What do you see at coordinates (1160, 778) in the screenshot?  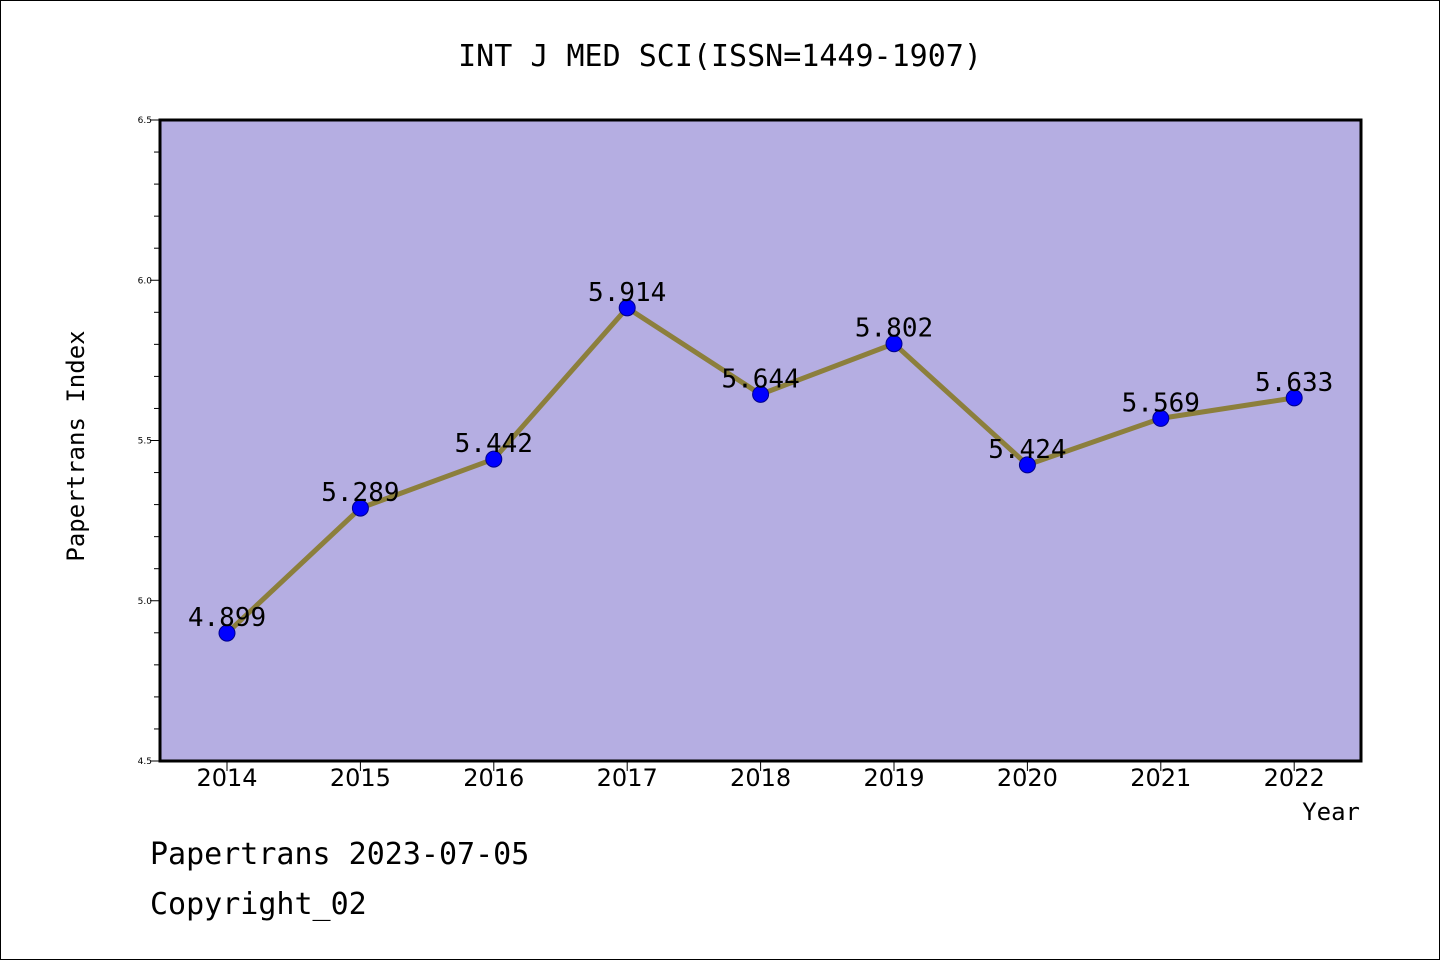 I see `x-tick-label: 2021` at bounding box center [1160, 778].